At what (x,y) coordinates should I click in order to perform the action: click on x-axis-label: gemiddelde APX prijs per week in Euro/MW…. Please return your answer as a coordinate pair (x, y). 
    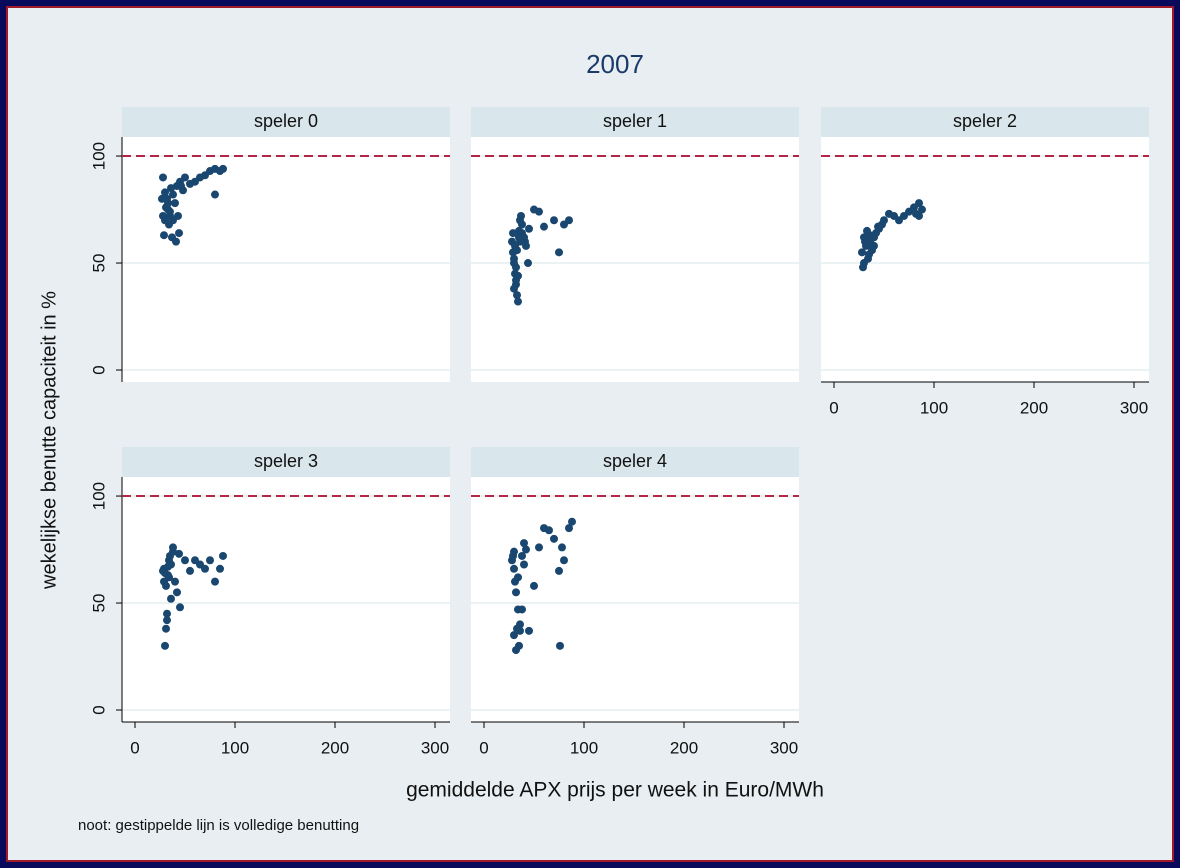
    Looking at the image, I should click on (615, 790).